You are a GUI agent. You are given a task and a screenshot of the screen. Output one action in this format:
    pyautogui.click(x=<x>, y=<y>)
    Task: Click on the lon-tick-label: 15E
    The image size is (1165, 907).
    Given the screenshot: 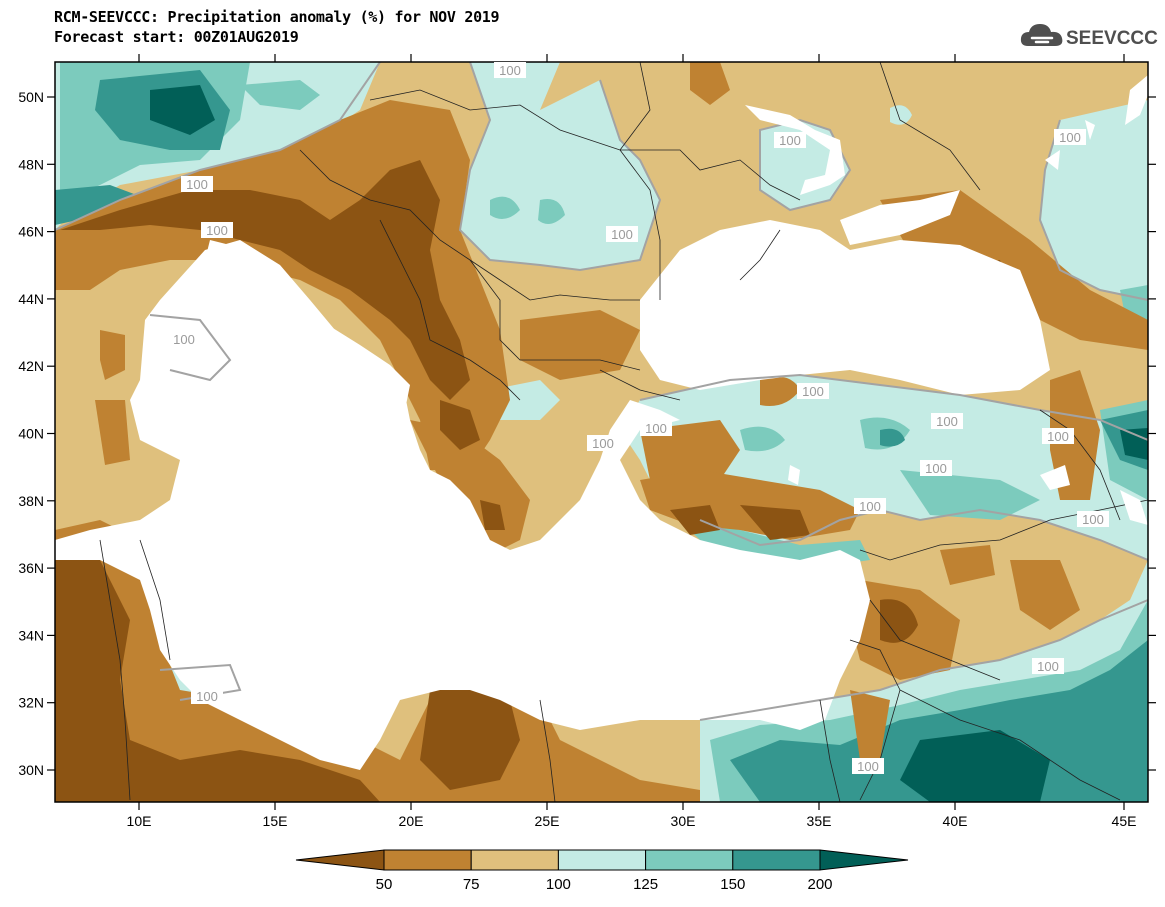 What is the action you would take?
    pyautogui.click(x=275, y=821)
    